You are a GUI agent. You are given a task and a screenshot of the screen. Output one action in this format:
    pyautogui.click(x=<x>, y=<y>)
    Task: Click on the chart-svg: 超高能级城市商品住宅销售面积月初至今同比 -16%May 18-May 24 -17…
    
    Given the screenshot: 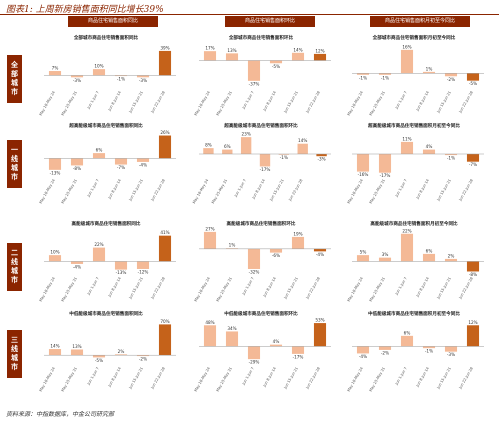 What is the action you would take?
    pyautogui.click(x=415, y=163)
    